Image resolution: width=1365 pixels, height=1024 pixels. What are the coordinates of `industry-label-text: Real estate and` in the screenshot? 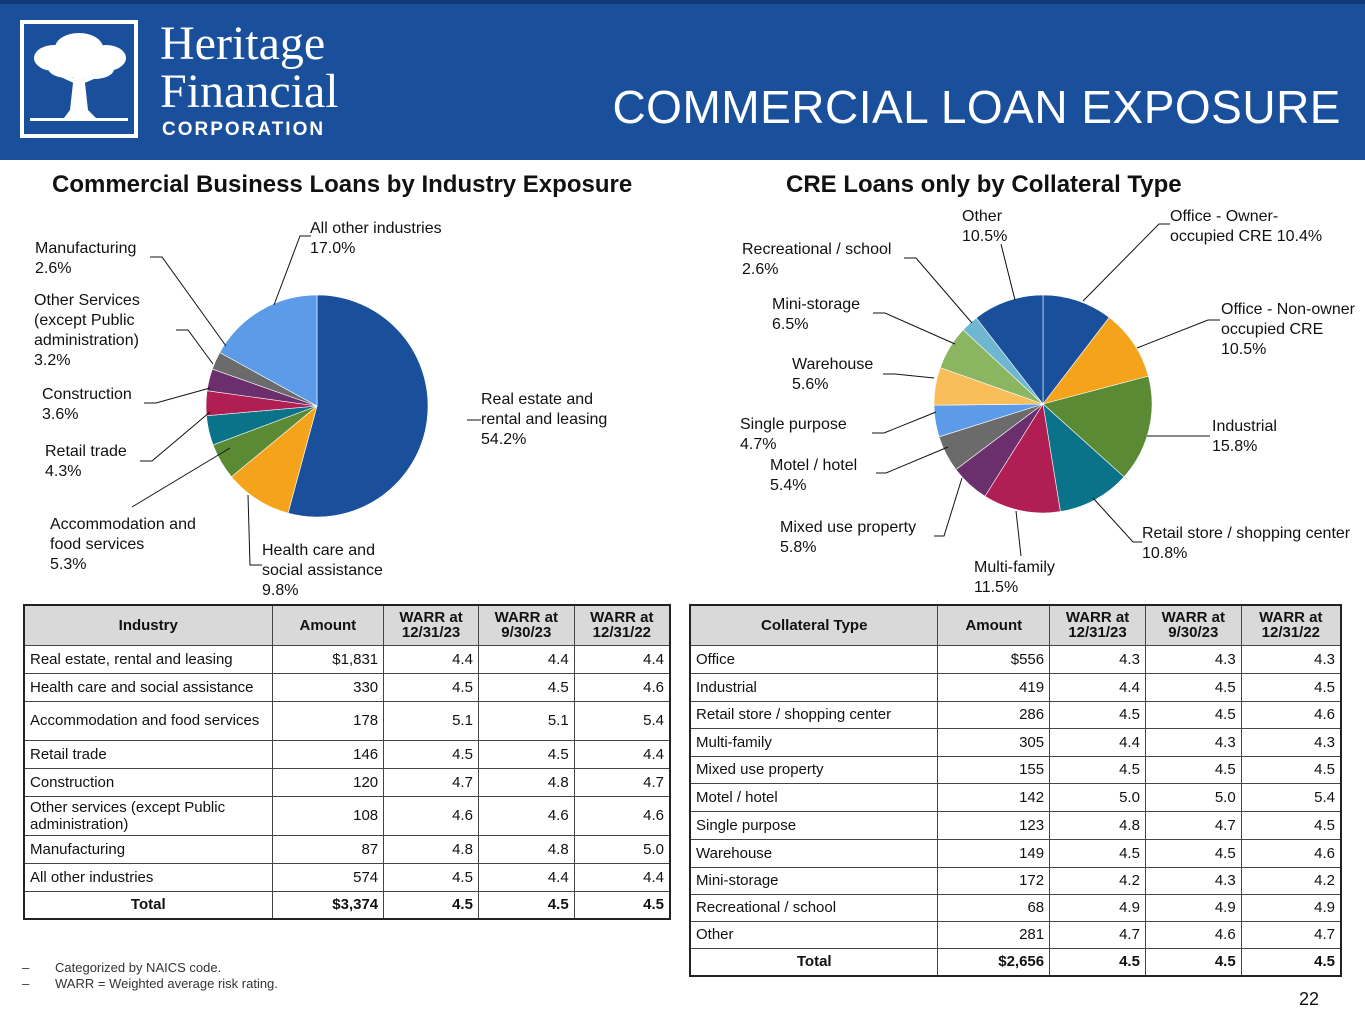 It's located at (537, 399).